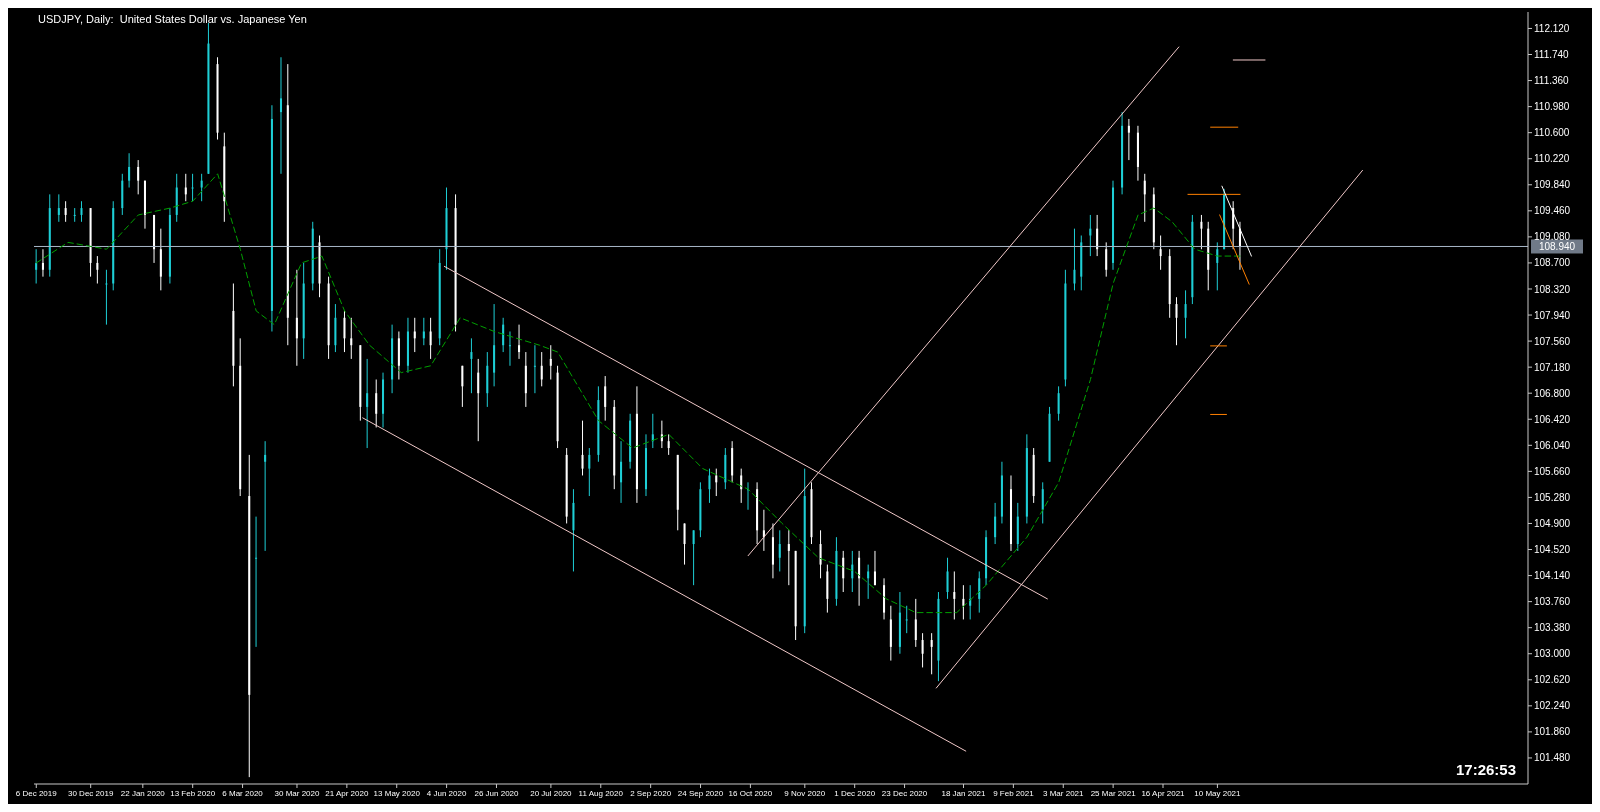 This screenshot has height=812, width=1600. What do you see at coordinates (193, 793) in the screenshot?
I see `x-tick-label: 13 Feb 2020` at bounding box center [193, 793].